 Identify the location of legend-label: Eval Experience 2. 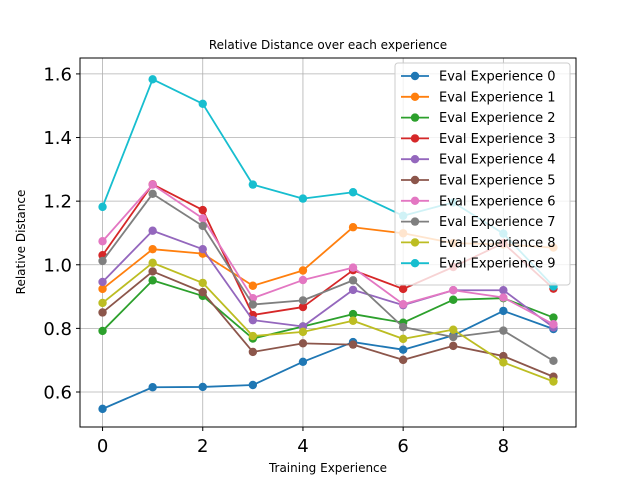
(497, 118).